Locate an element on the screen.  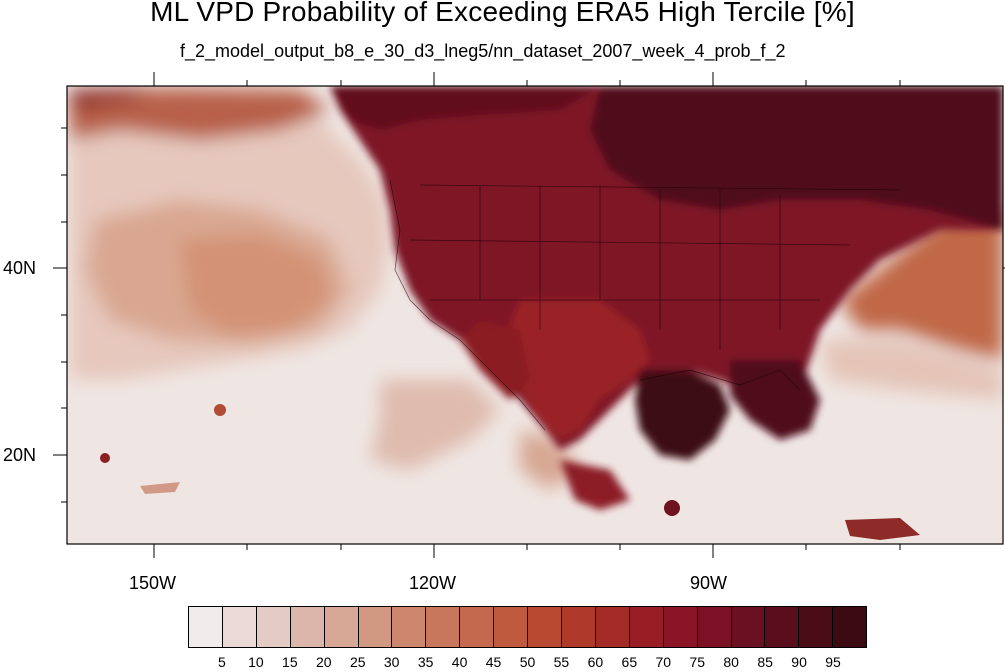
colorbar-label: 60 is located at coordinates (595, 662).